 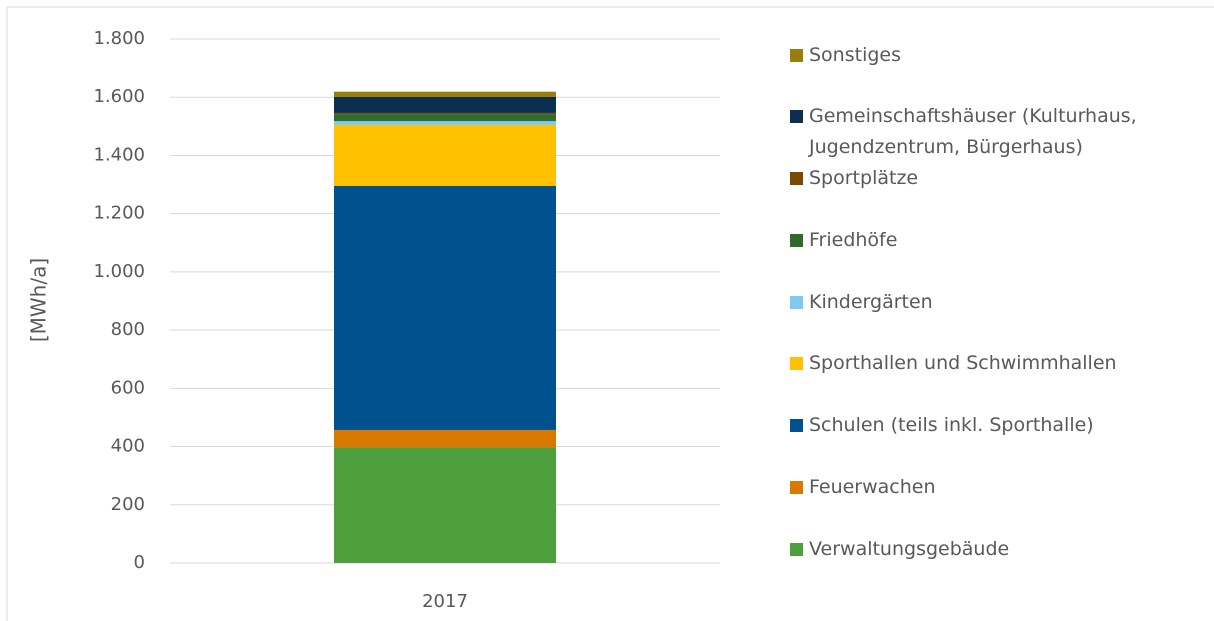 What do you see at coordinates (990, 240) in the screenshot?
I see `legend-item: Friedhöfe` at bounding box center [990, 240].